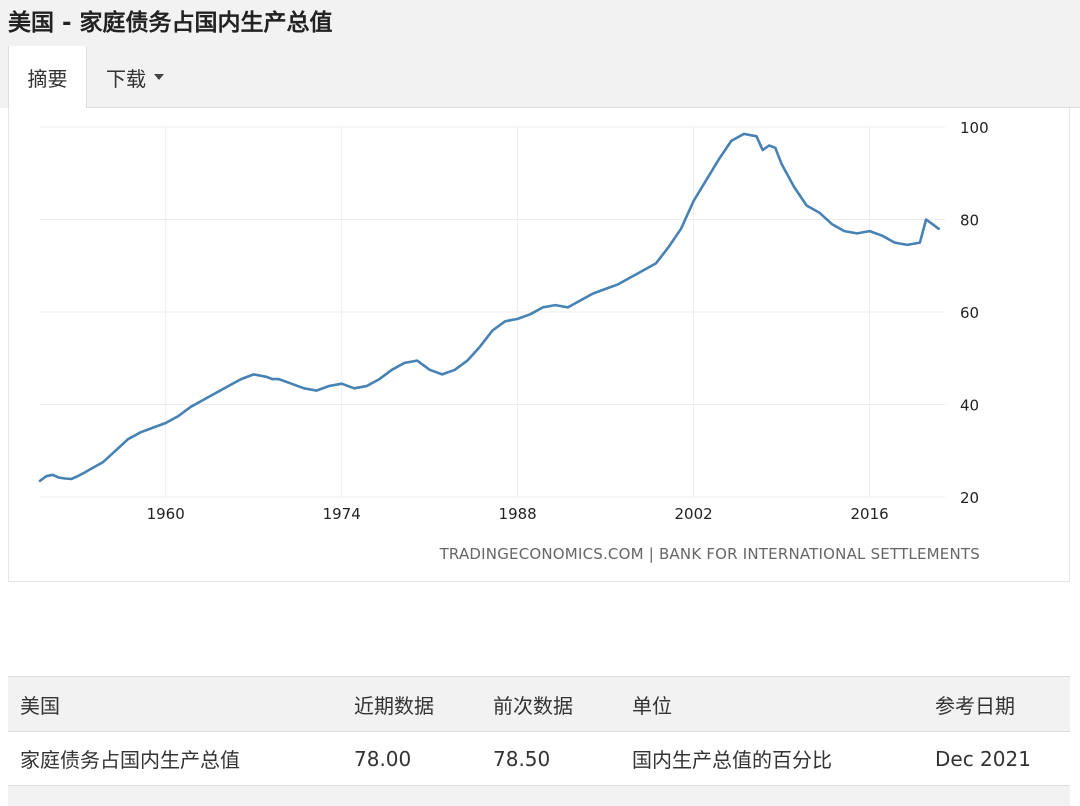  Describe the element at coordinates (170, 23) in the screenshot. I see `page-title: 美国 - 家庭债务占国内生产总值` at that location.